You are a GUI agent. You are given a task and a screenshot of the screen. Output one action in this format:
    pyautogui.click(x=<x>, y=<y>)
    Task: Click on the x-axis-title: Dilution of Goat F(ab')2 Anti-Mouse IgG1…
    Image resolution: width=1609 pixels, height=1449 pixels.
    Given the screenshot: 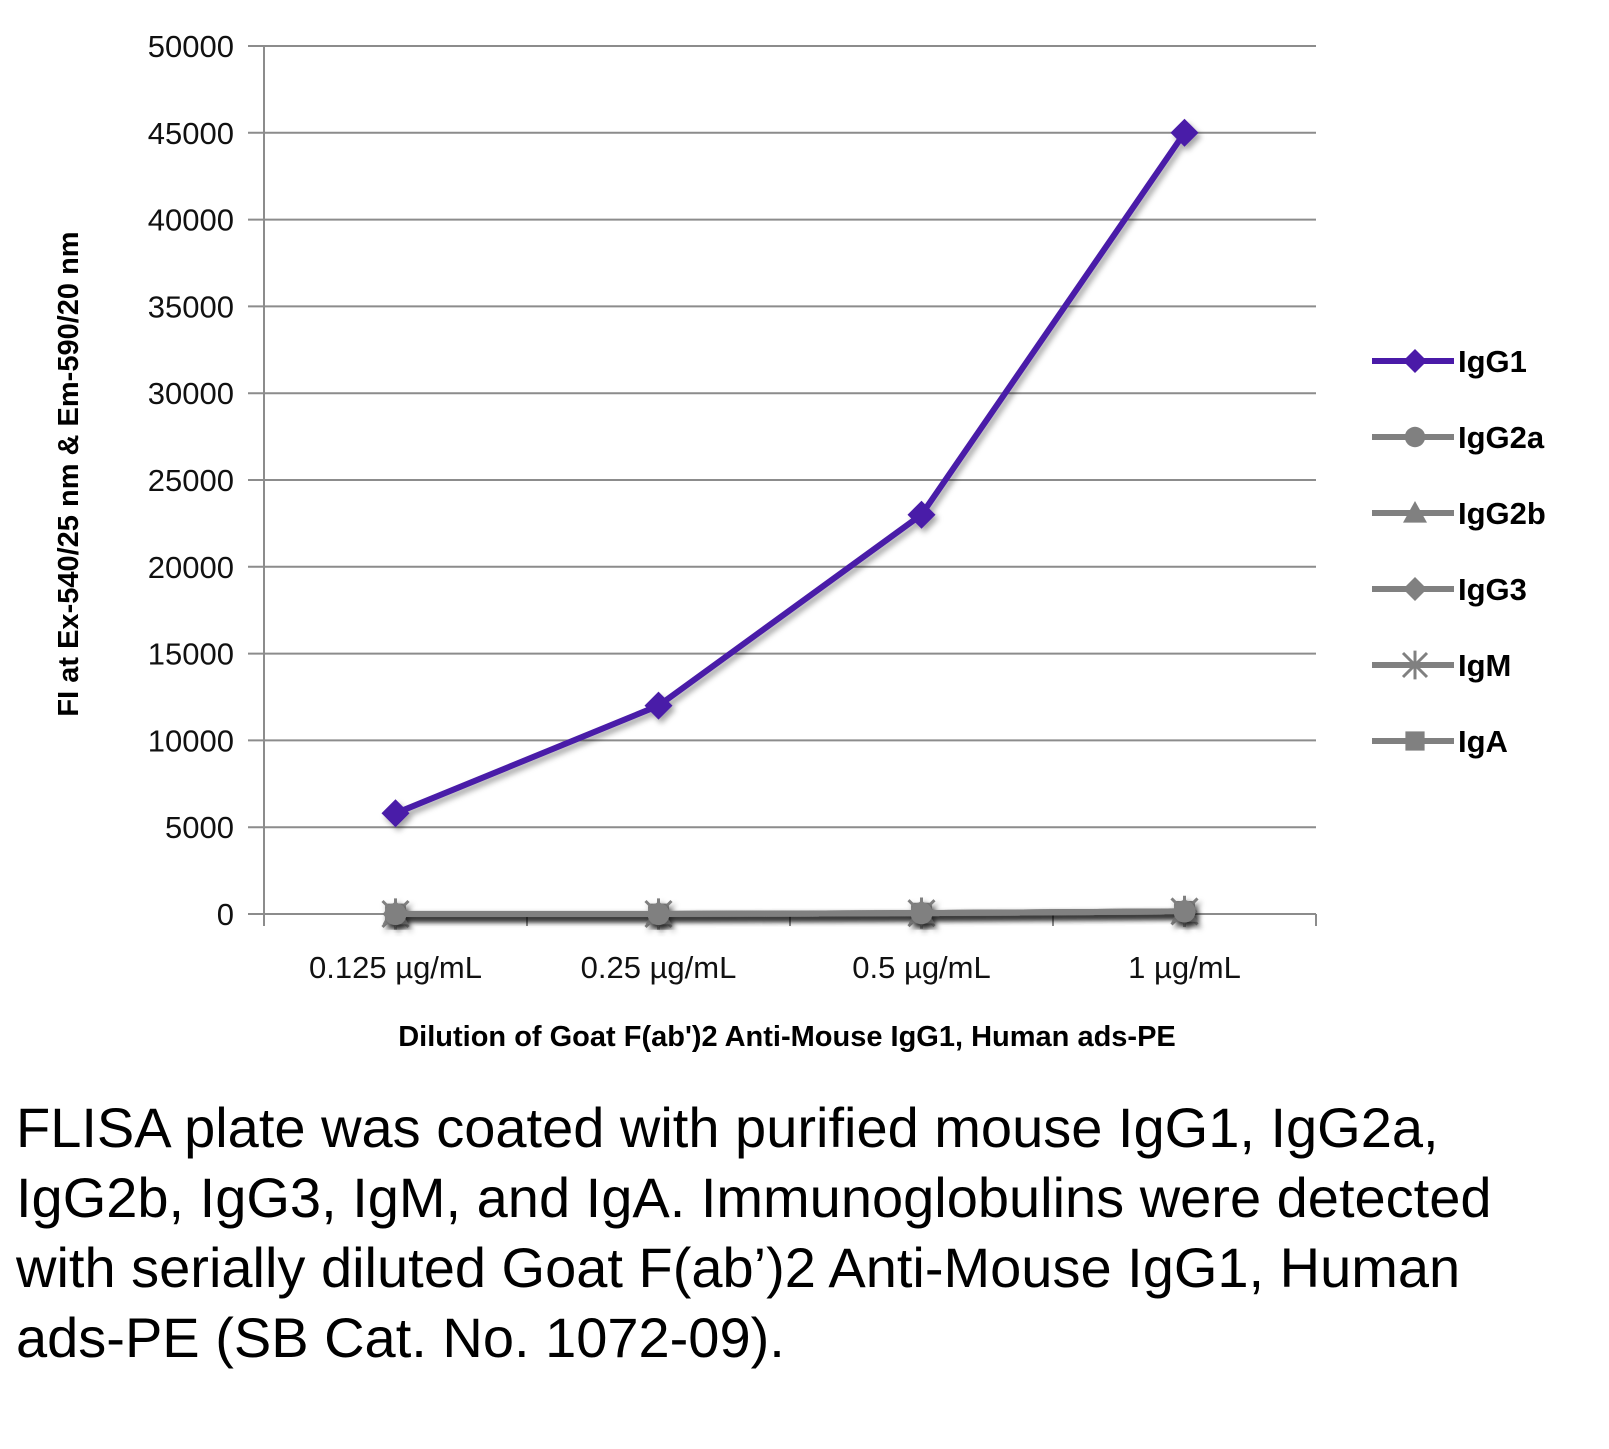 What is the action you would take?
    pyautogui.click(x=787, y=1037)
    